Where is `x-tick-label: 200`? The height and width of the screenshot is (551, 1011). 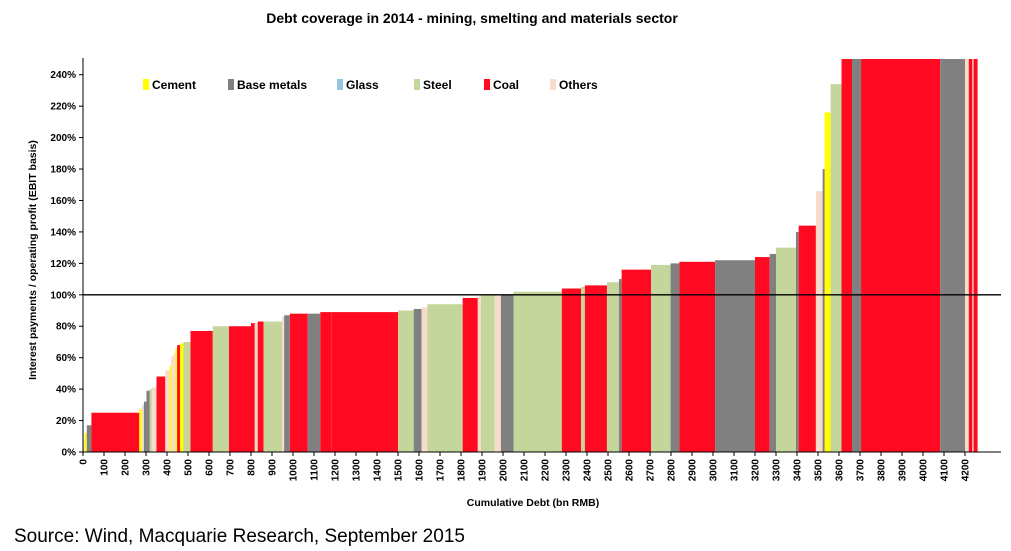 x-tick-label: 200 is located at coordinates (126, 467).